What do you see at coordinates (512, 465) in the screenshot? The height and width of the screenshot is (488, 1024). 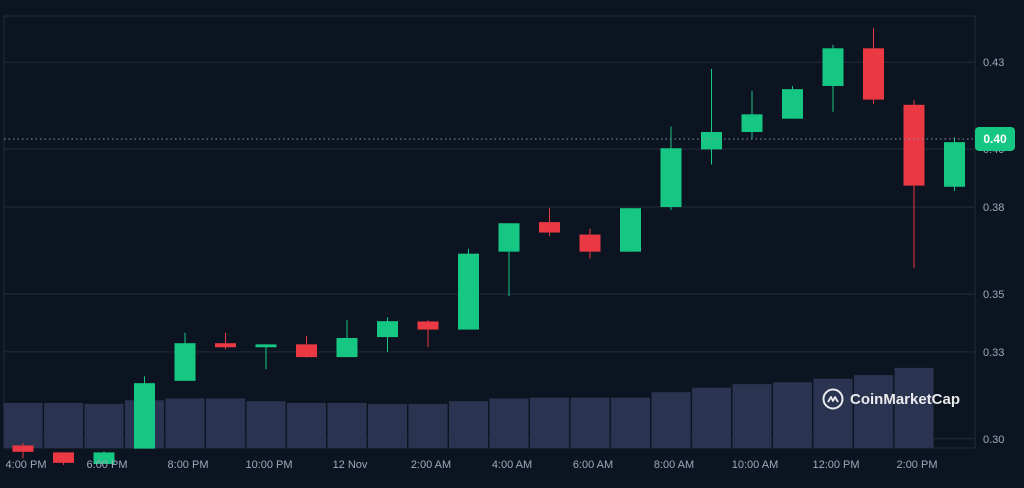 I see `x-tick-label-6: 4:00 AM` at bounding box center [512, 465].